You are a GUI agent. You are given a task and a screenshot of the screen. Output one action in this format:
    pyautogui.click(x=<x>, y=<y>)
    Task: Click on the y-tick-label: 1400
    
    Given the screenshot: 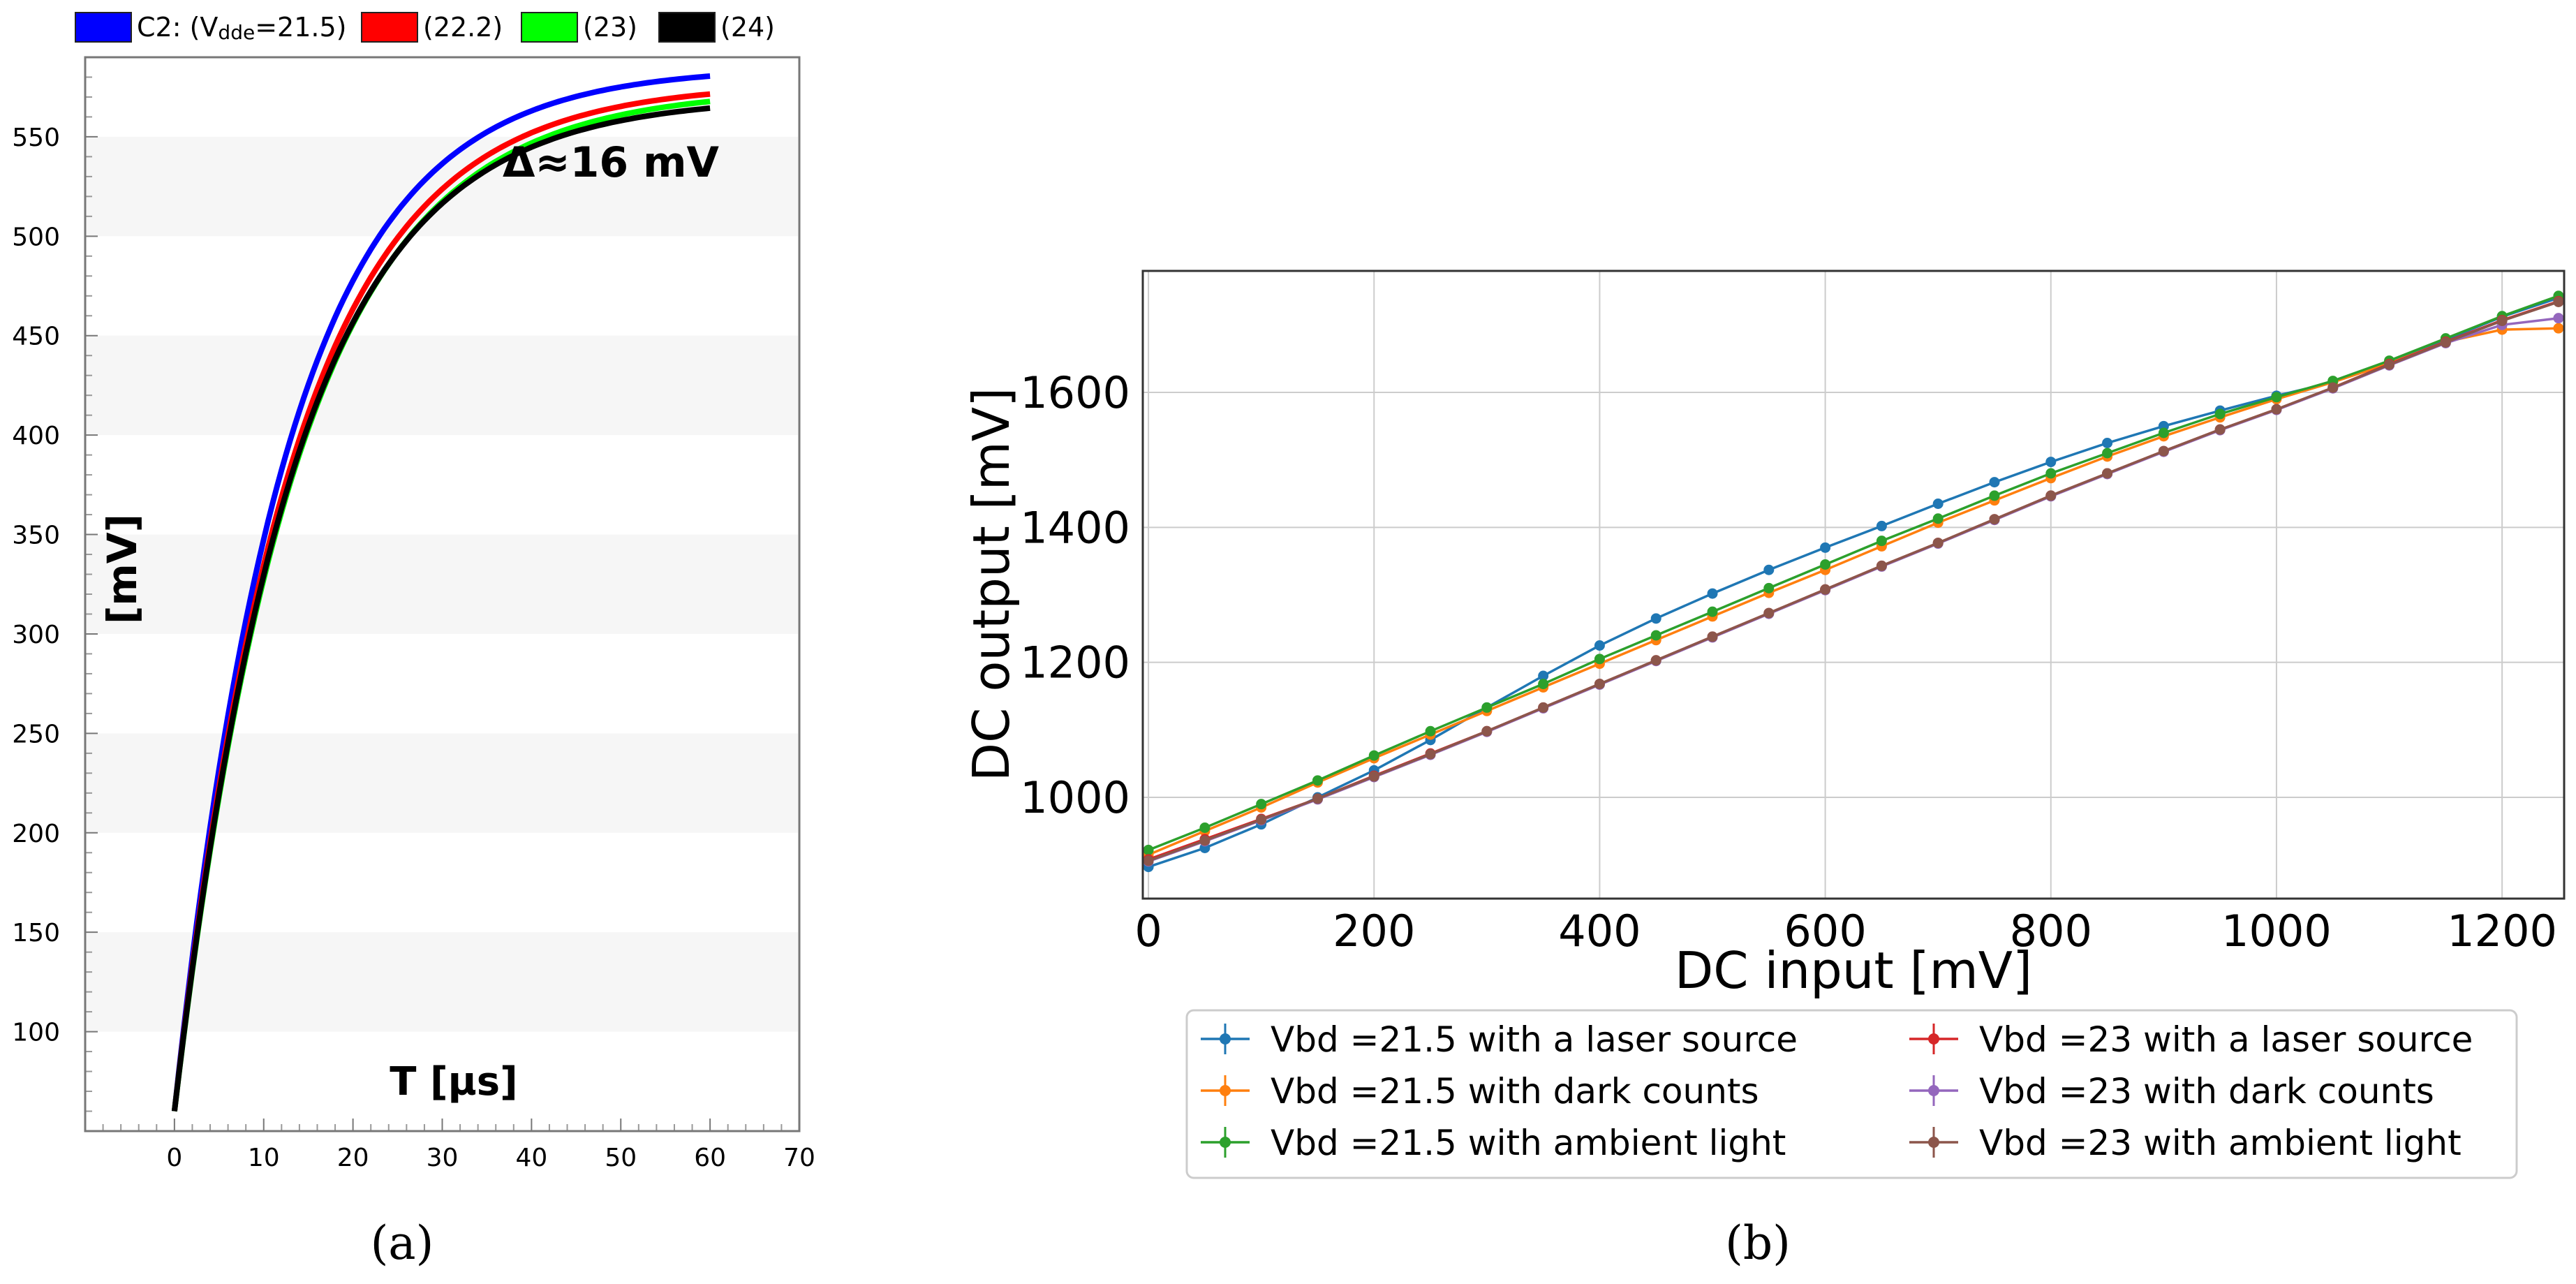 What is the action you would take?
    pyautogui.click(x=1075, y=527)
    